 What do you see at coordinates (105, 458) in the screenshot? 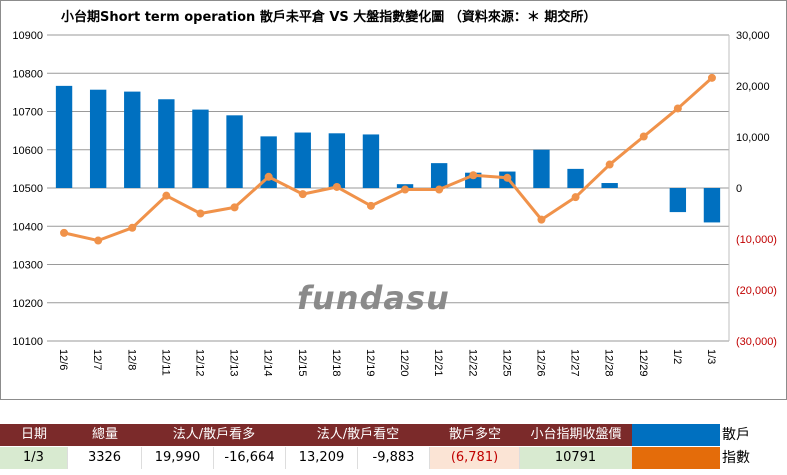
I see `value-volume: 3326` at bounding box center [105, 458].